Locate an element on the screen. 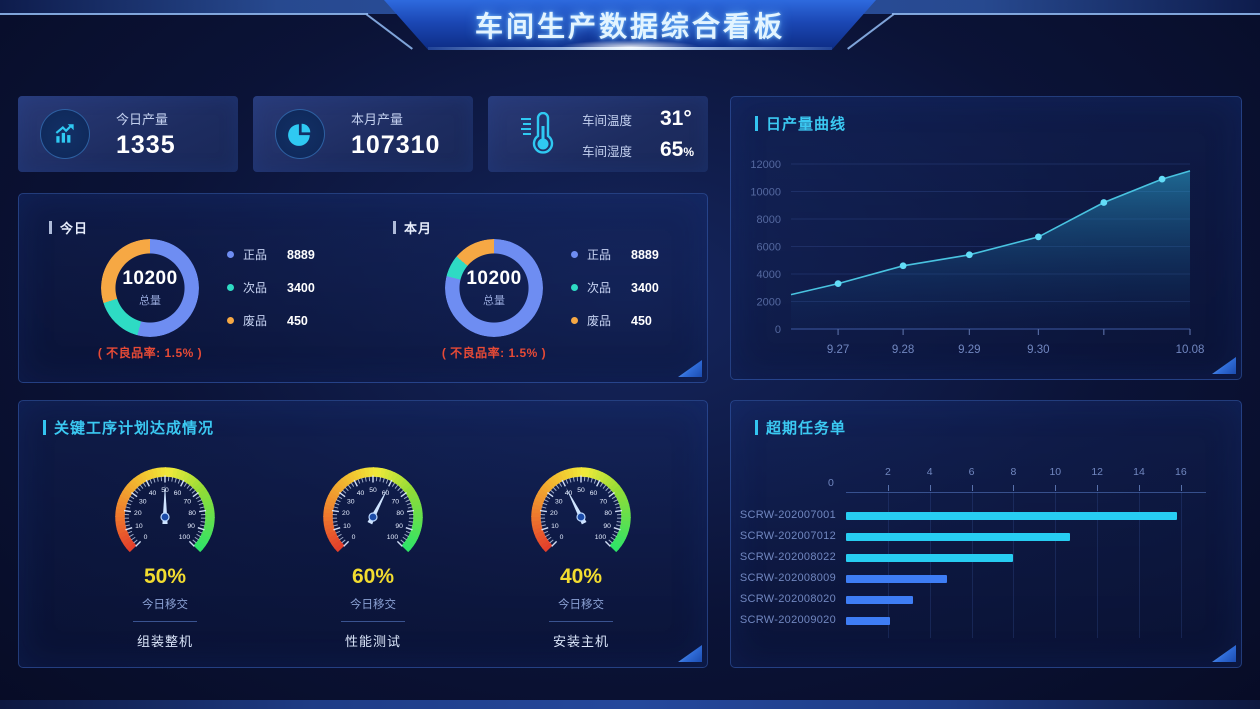 The image size is (1260, 709). x-axis-label: 4 is located at coordinates (929, 472).